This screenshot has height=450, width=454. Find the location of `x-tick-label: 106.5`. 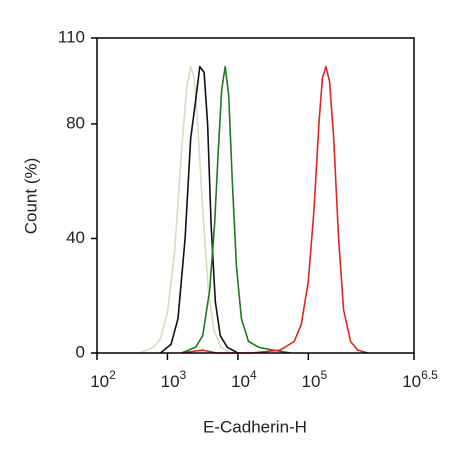

x-tick-label: 106.5 is located at coordinates (420, 379).